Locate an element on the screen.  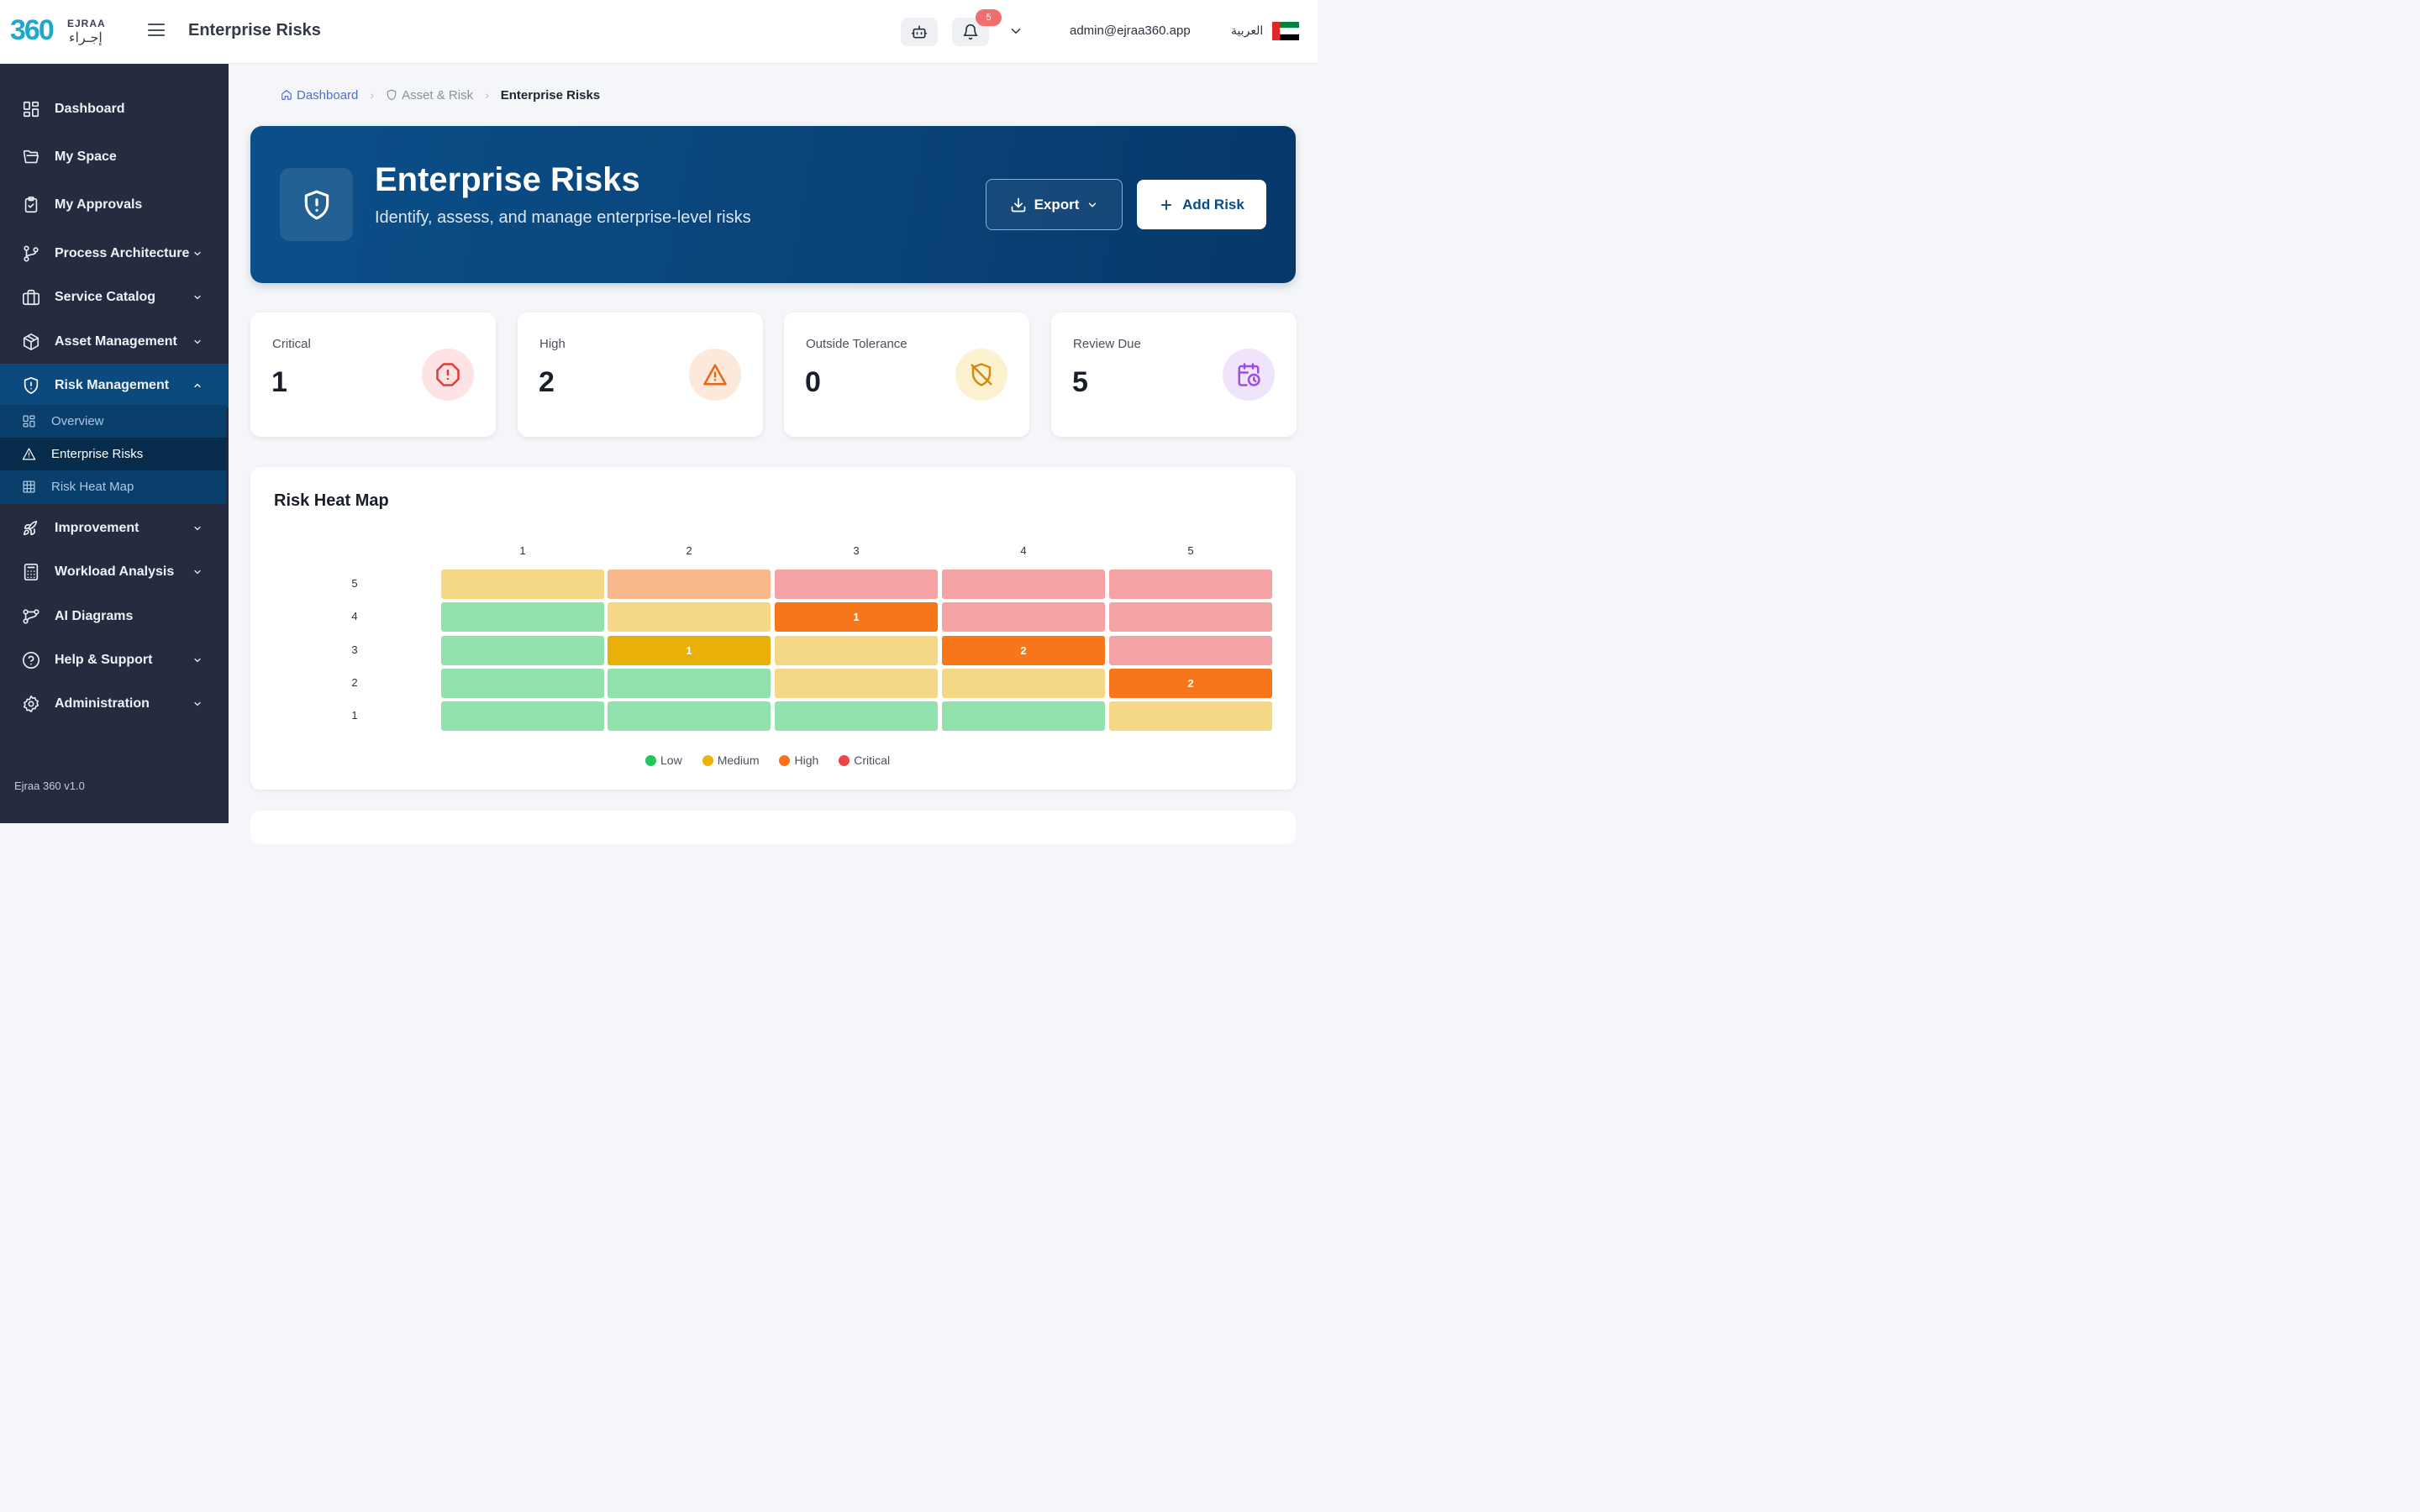
sidebar-item-my-space: My Space is located at coordinates (114, 157).